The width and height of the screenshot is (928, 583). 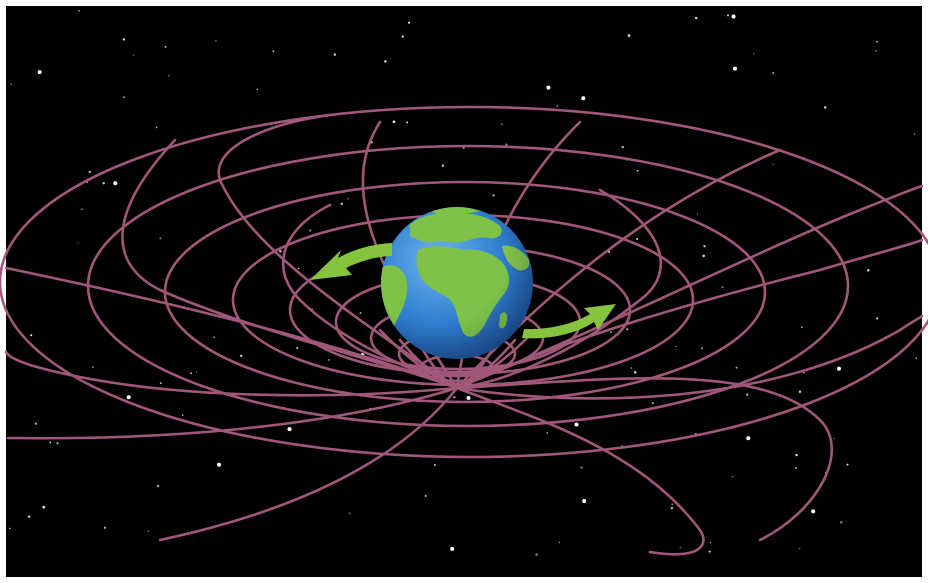 I want to click on rotation-arrow-left-icon, so click(x=351, y=261).